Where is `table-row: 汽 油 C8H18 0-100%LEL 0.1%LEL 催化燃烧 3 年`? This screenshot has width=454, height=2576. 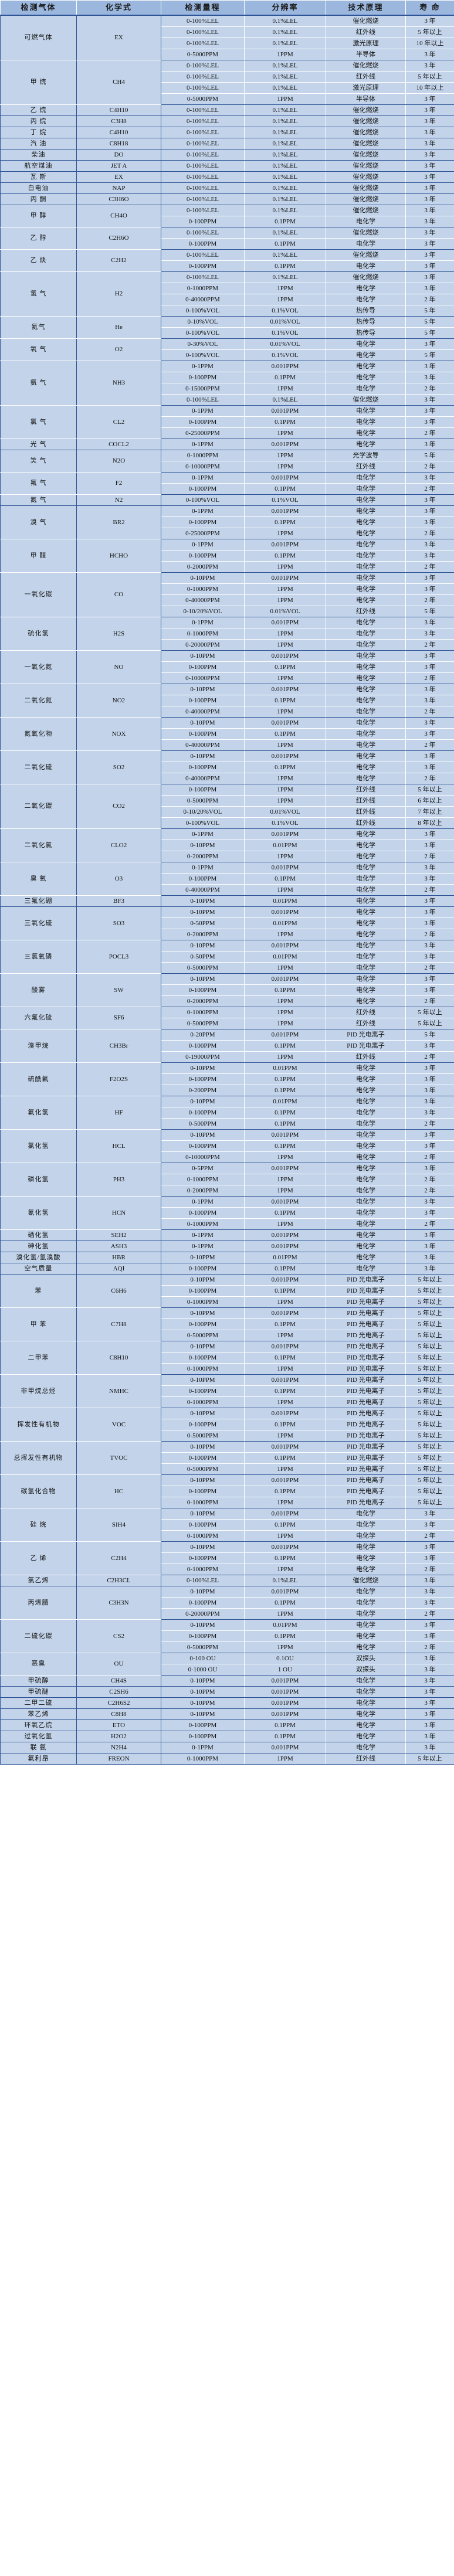
table-row: 汽 油 C8H18 0-100%LEL 0.1%LEL 催化燃烧 3 年 is located at coordinates (227, 143).